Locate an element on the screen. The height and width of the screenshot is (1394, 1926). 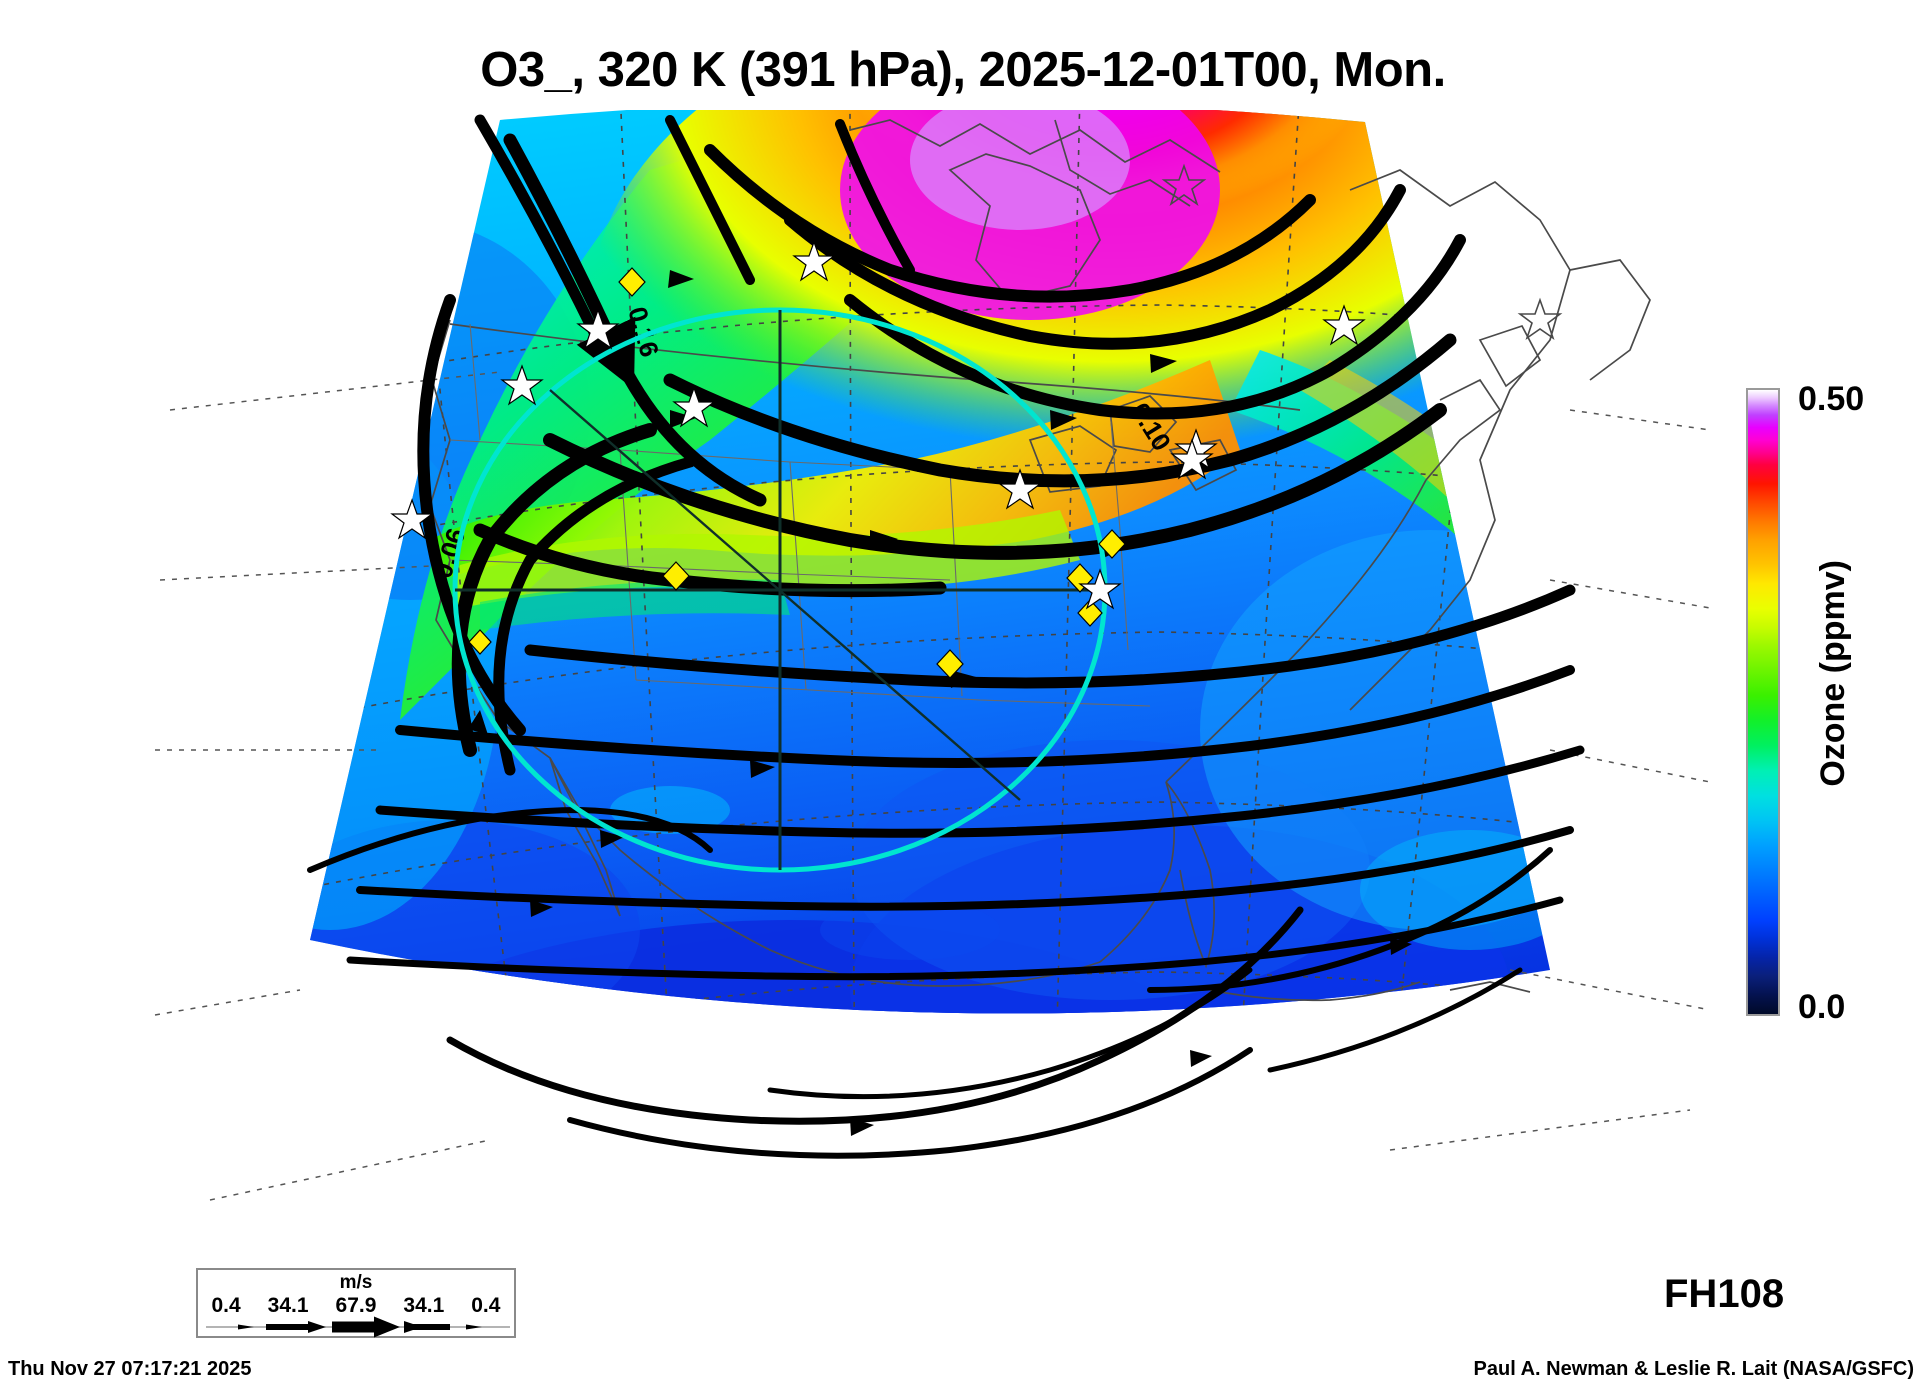
station-markers-star is located at coordinates (804, 425).